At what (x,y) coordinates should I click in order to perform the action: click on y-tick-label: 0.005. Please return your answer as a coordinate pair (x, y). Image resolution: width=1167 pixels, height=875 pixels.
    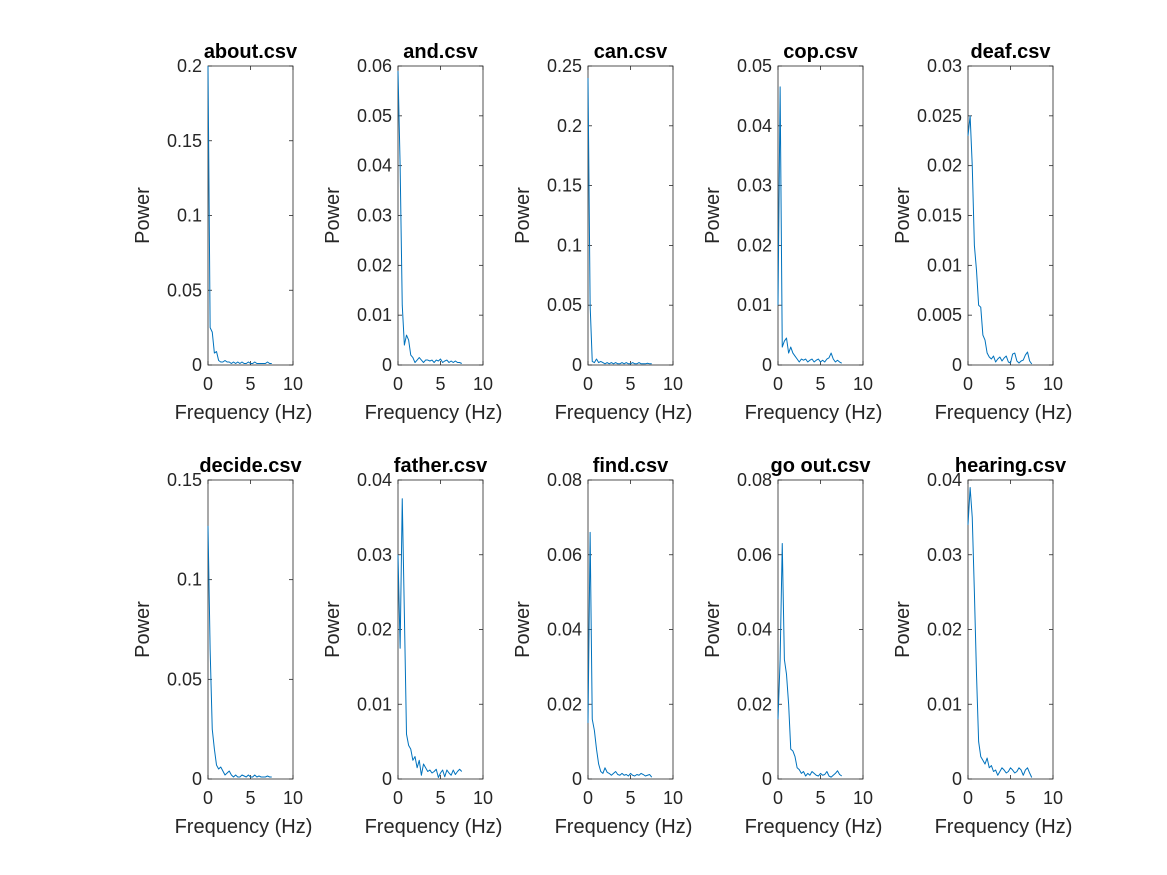
    Looking at the image, I should click on (939, 315).